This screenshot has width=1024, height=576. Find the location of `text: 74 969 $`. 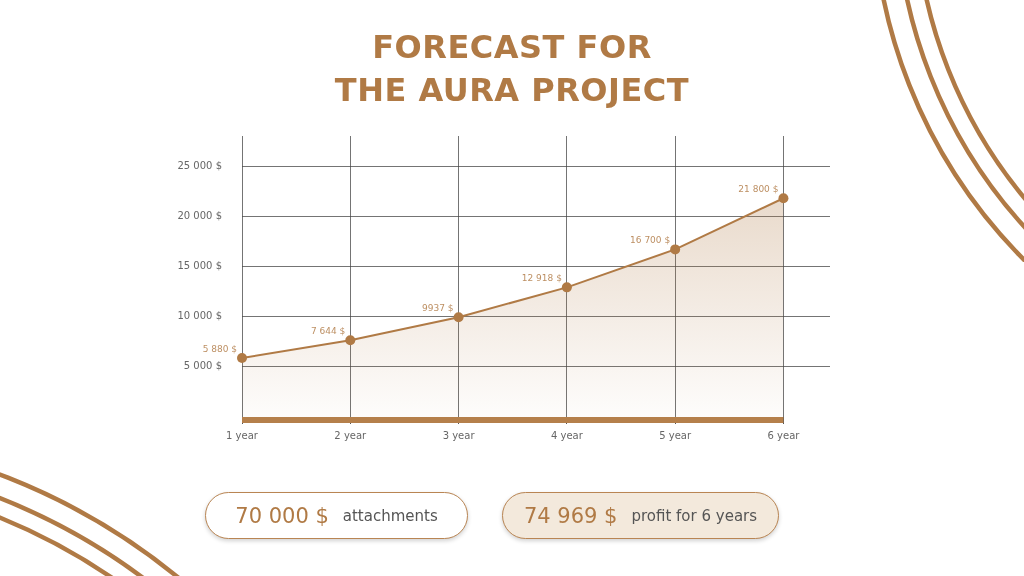

text: 74 969 $ is located at coordinates (570, 515).